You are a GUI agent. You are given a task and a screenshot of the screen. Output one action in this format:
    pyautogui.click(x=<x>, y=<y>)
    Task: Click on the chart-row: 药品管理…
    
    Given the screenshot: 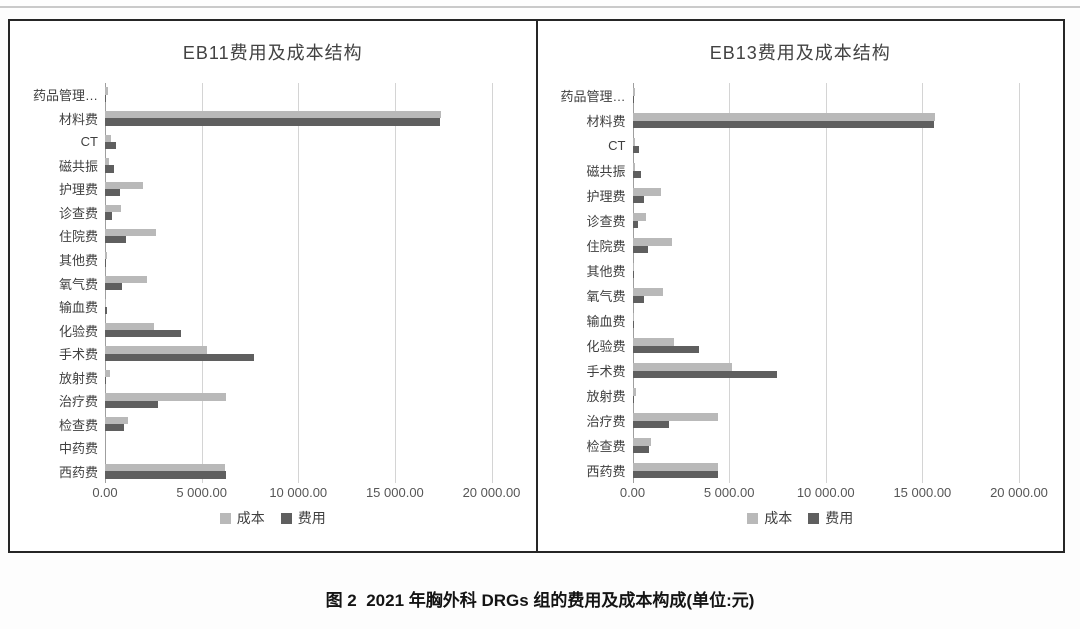 What is the action you would take?
    pyautogui.click(x=801, y=95)
    